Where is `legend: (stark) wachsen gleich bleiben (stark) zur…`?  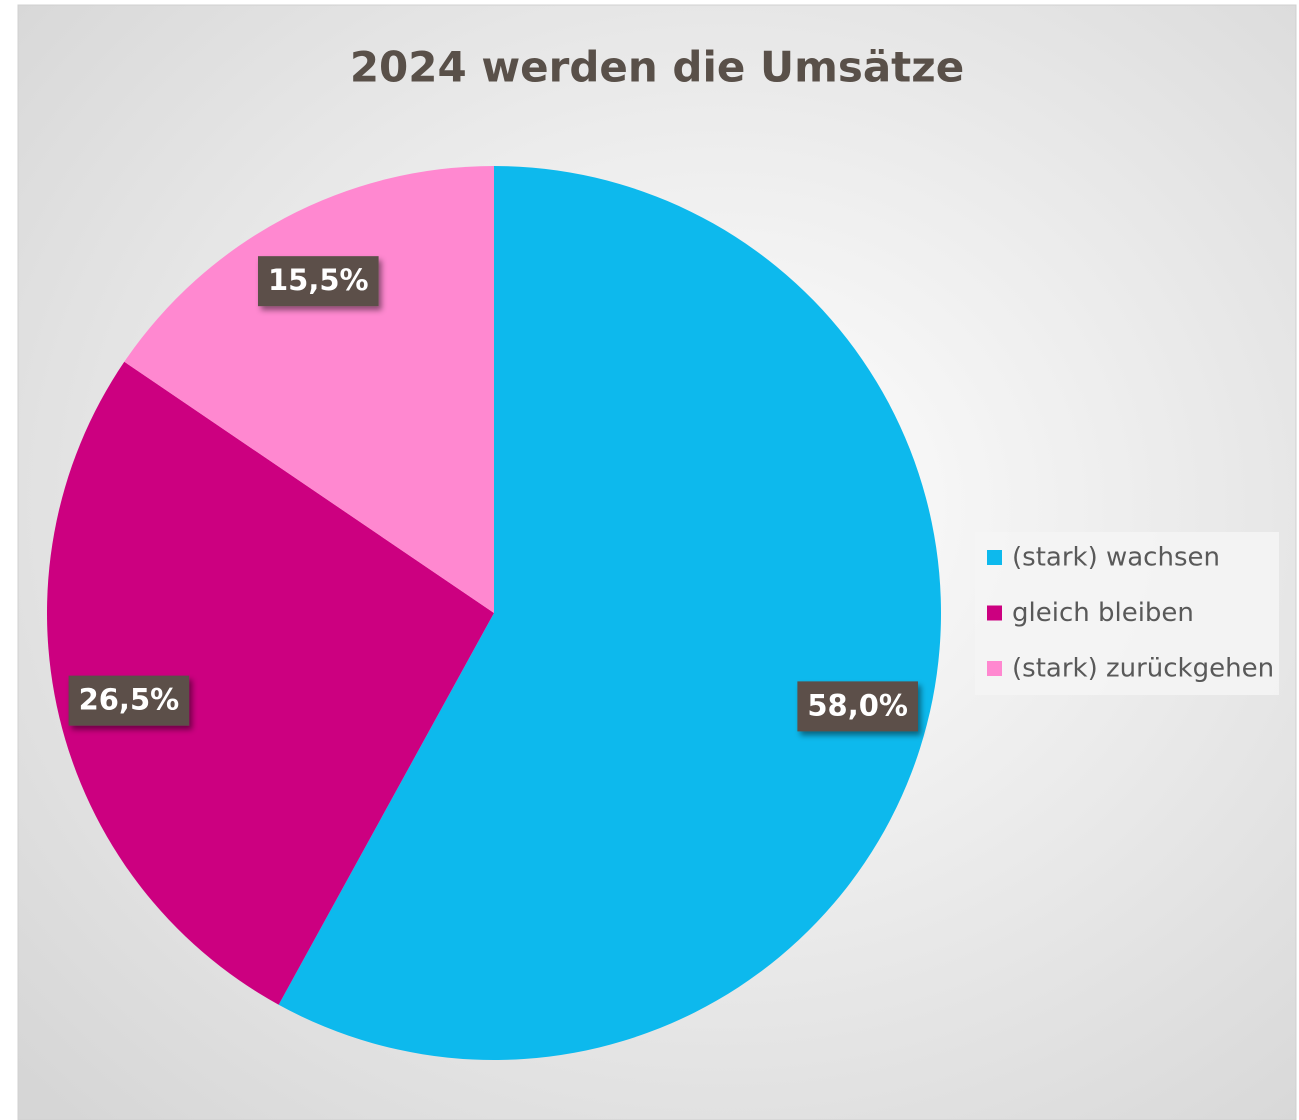
legend: (stark) wachsen gleich bleiben (stark) zur… is located at coordinates (1130, 613).